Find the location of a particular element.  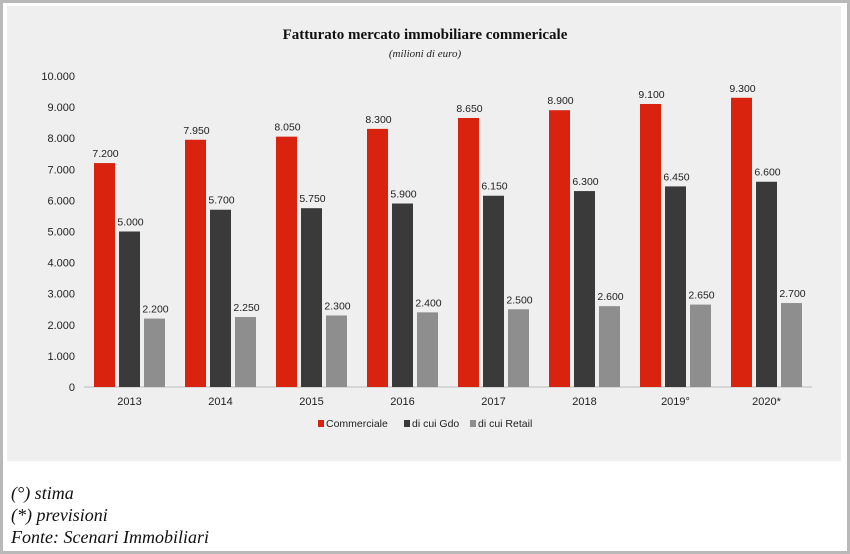

data-label: 2.500 is located at coordinates (519, 300).